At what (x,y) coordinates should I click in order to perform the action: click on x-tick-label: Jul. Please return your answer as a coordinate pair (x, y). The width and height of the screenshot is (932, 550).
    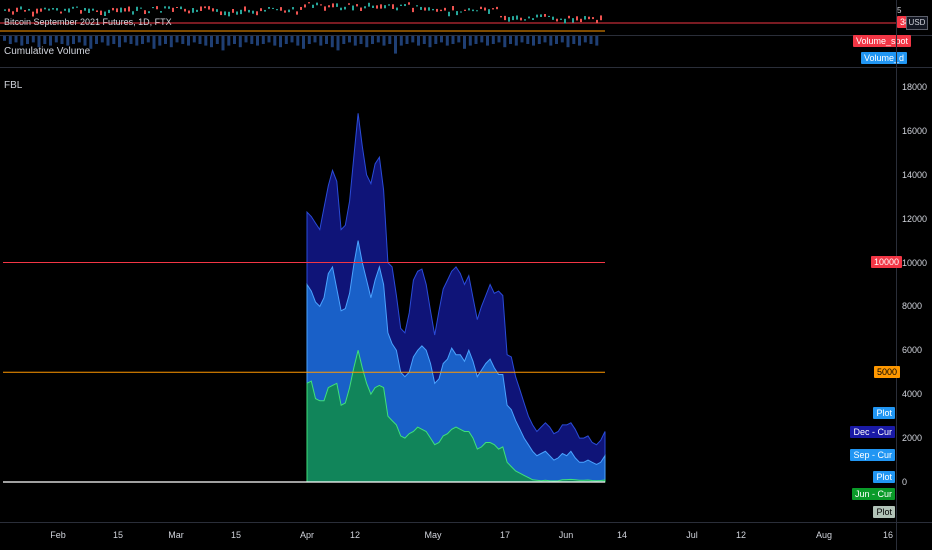
    Looking at the image, I should click on (692, 535).